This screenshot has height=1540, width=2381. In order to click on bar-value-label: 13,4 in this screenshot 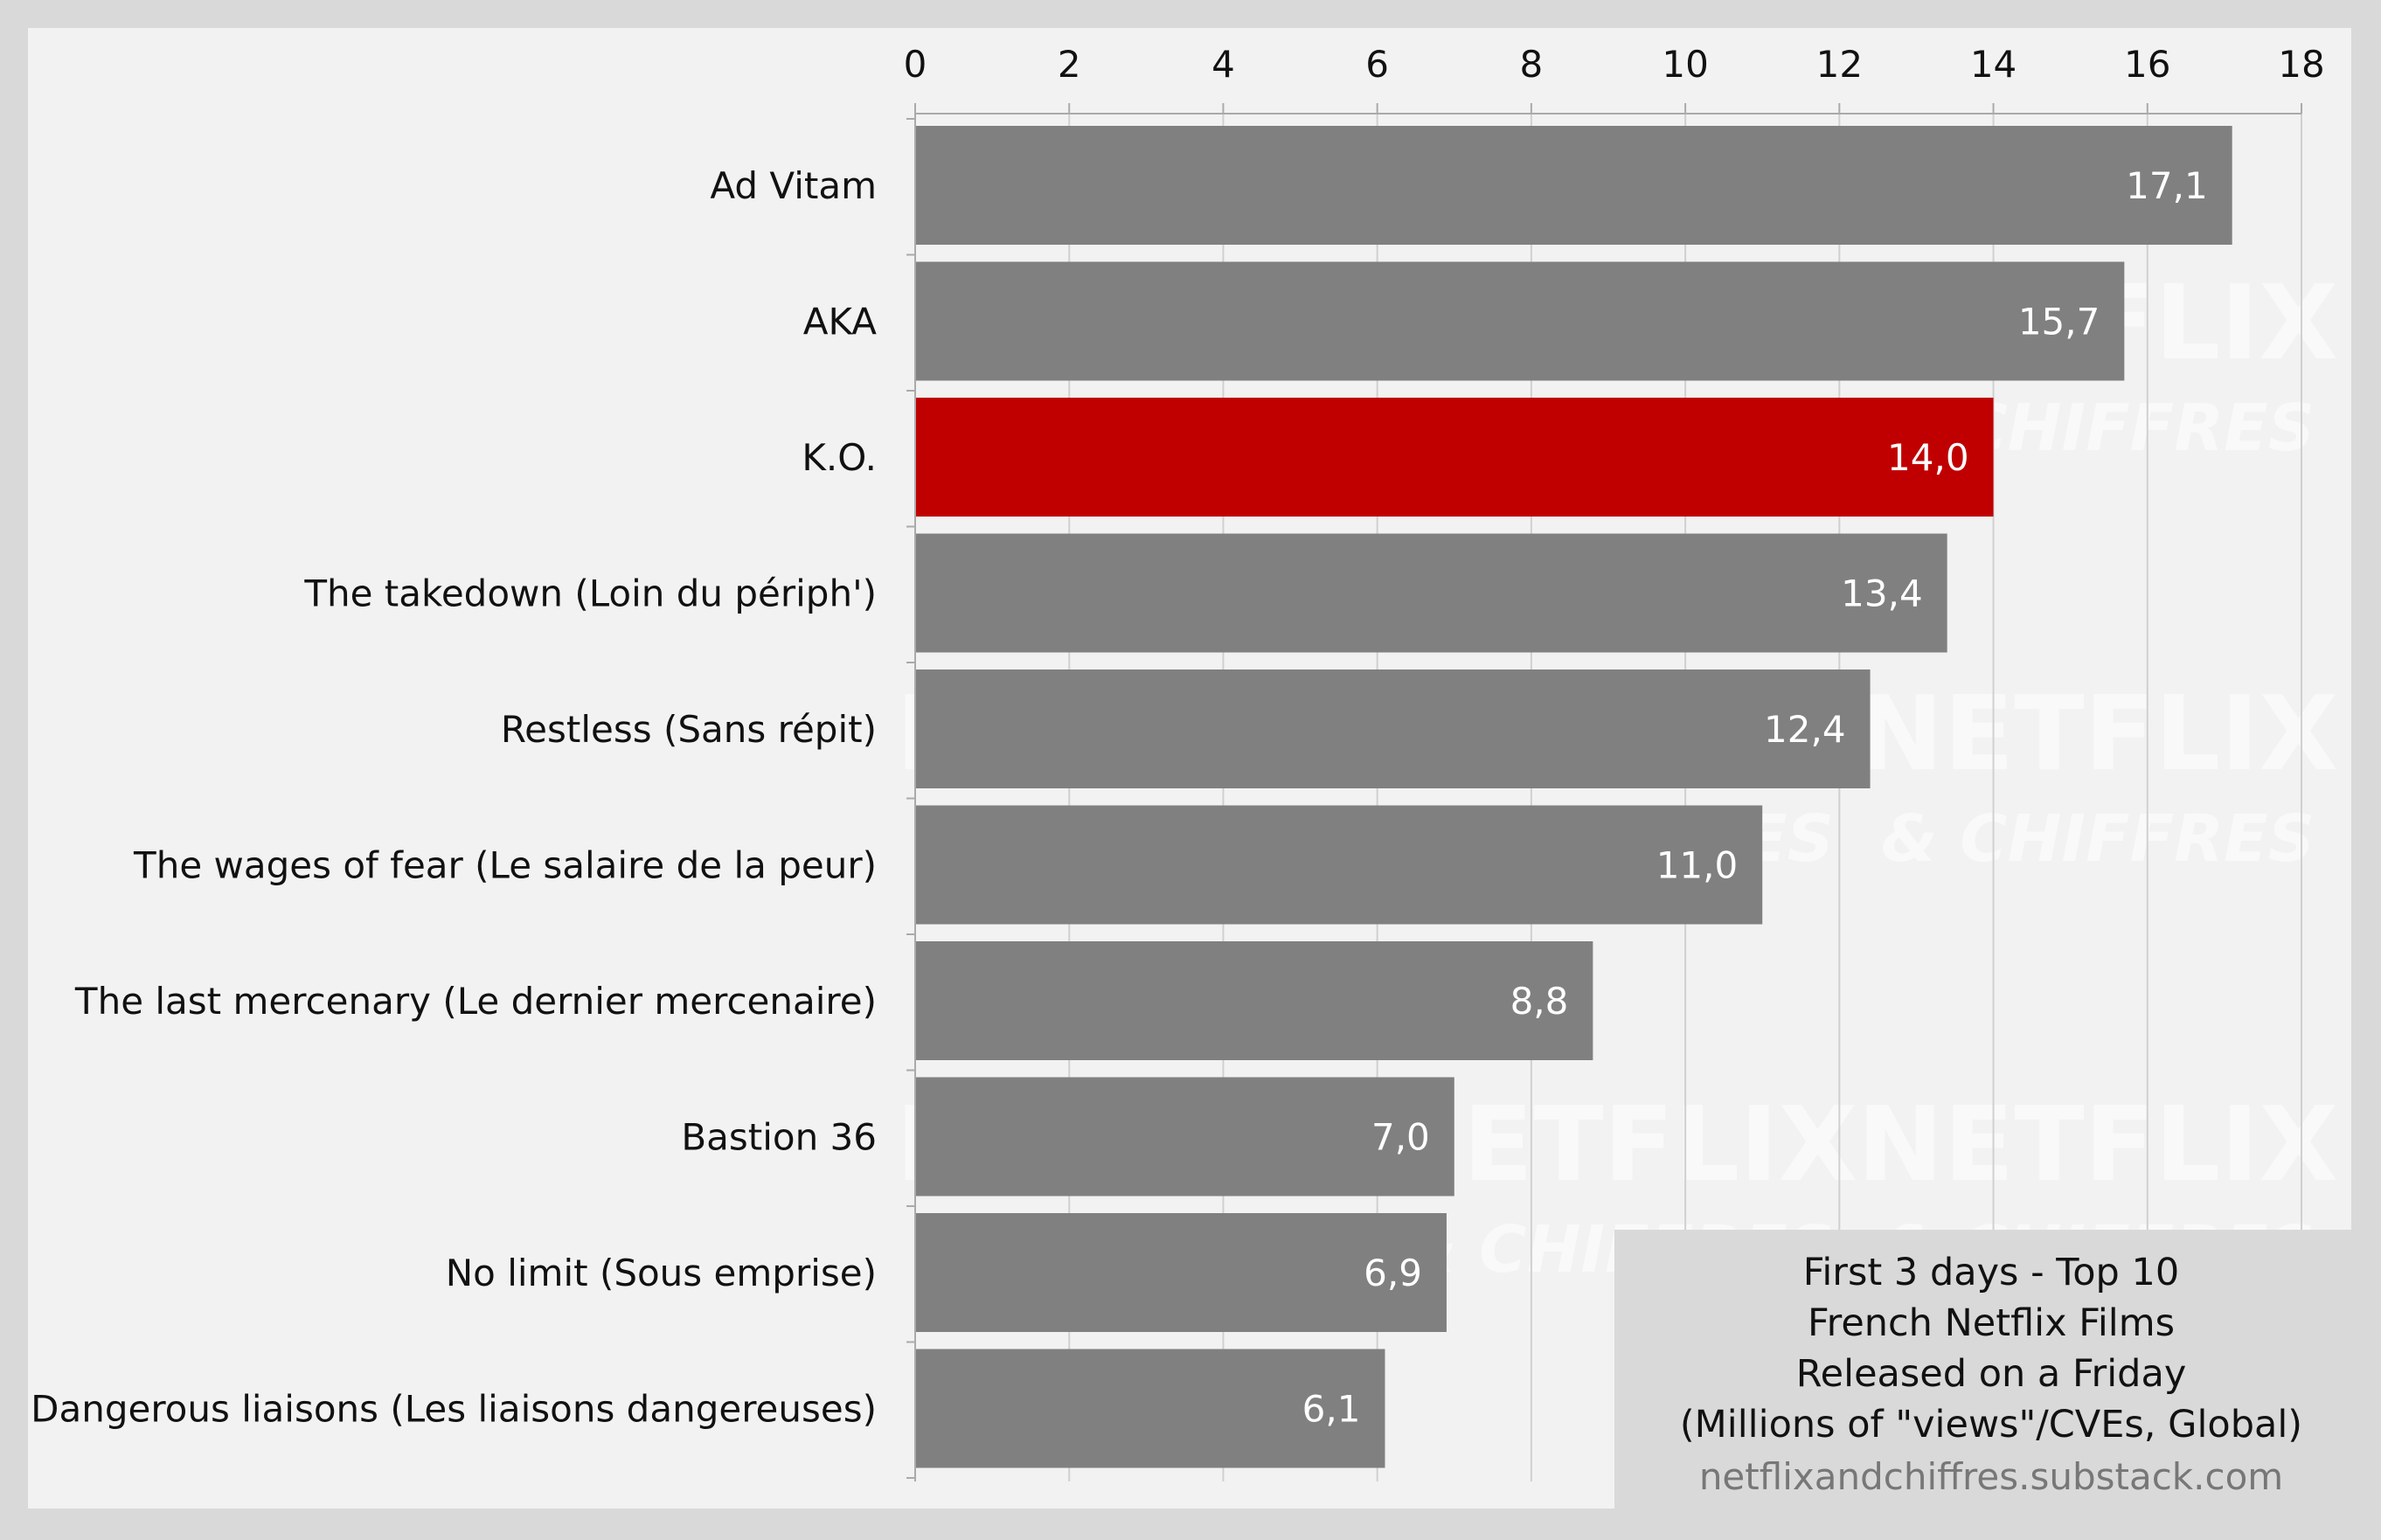, I will do `click(1882, 594)`.